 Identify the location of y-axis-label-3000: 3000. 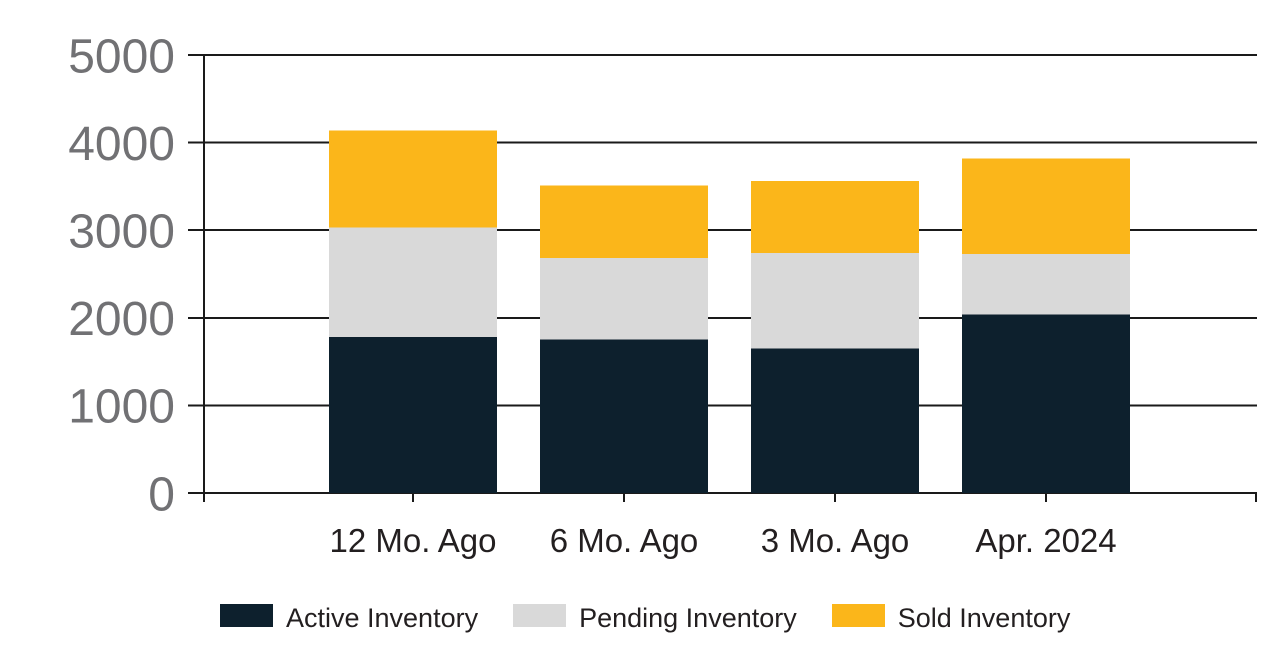
(121, 231).